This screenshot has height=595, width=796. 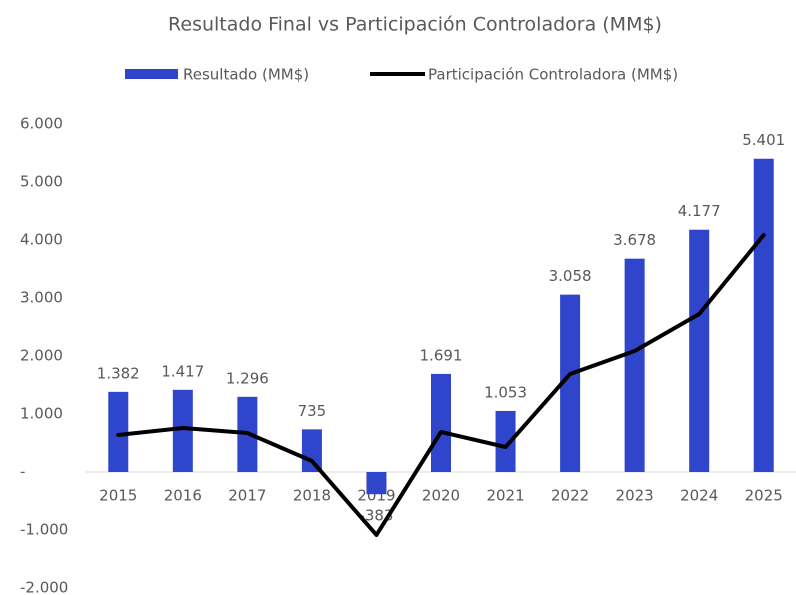 I want to click on y-tick-label: -, so click(x=22, y=472).